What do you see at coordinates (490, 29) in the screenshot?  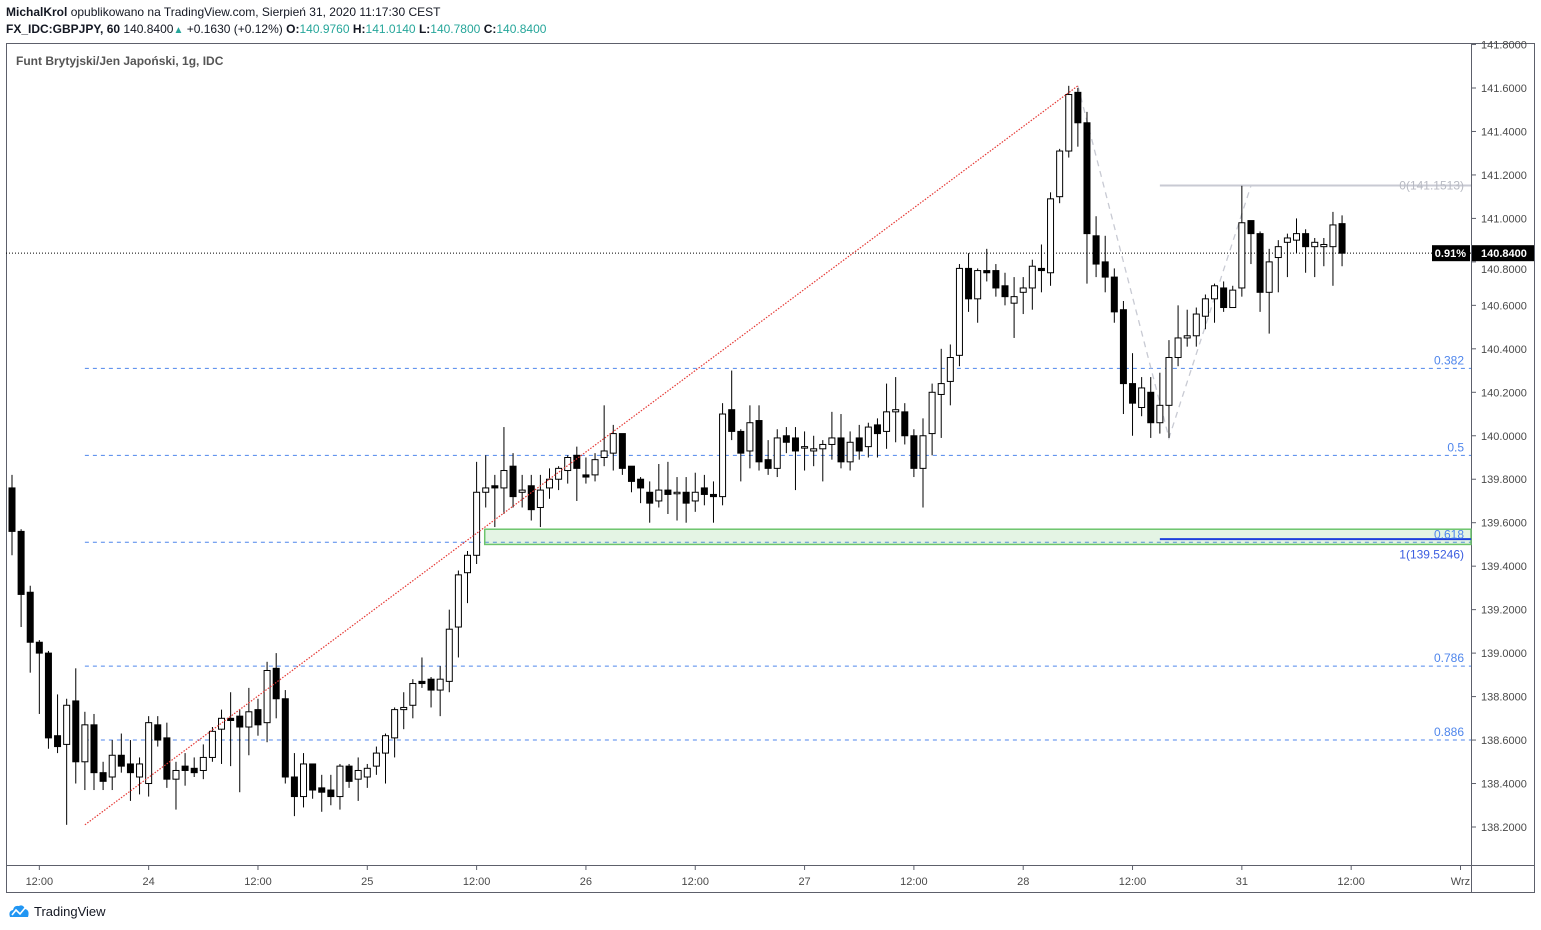 I see `close-label: C:` at bounding box center [490, 29].